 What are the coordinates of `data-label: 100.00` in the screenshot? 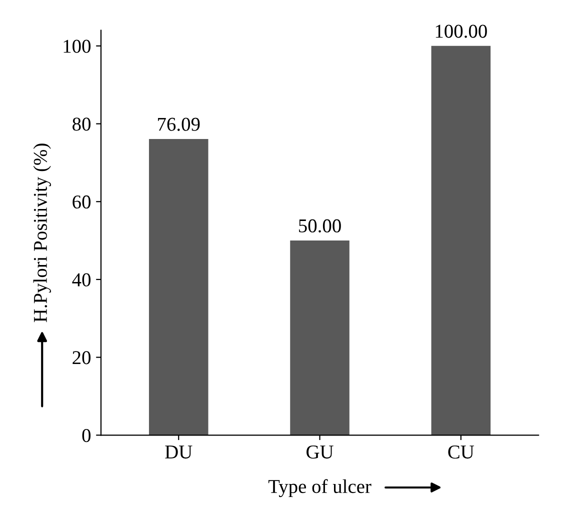 It's located at (461, 31).